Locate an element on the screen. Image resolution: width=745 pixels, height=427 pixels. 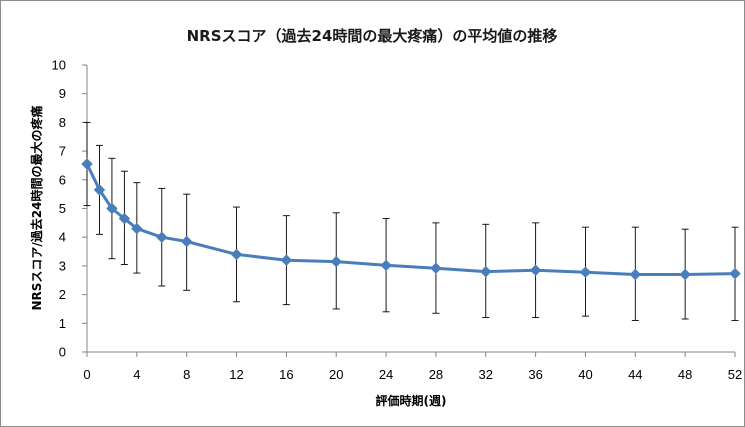
y-tick-label: 7 is located at coordinates (62, 151).